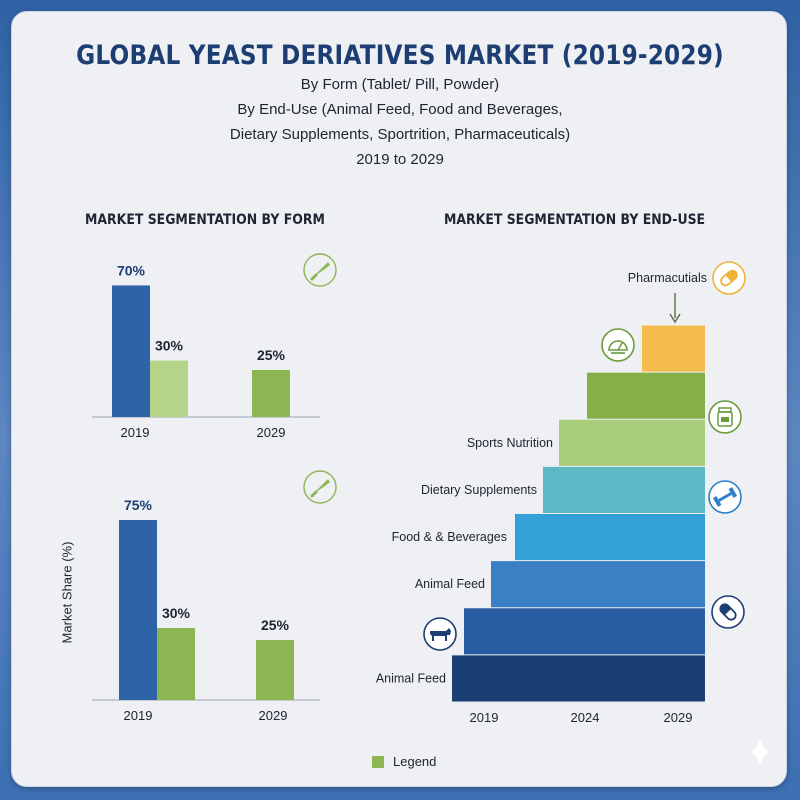 The image size is (800, 800). What do you see at coordinates (440, 634) in the screenshot?
I see `cow-icon` at bounding box center [440, 634].